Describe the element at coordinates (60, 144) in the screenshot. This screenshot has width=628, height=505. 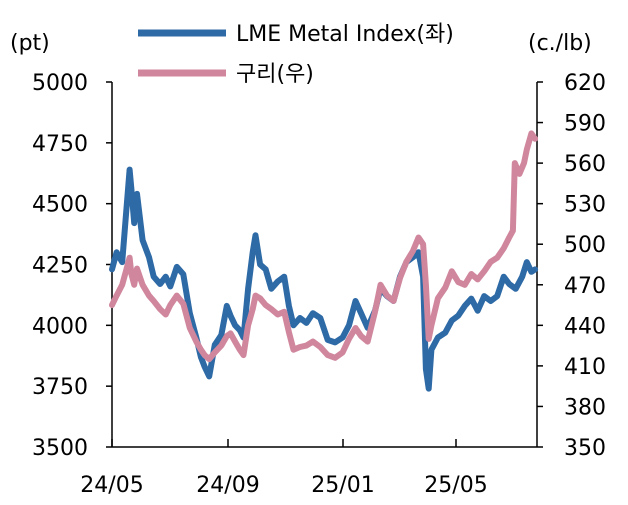
I see `left-tick-label: 4750` at that location.